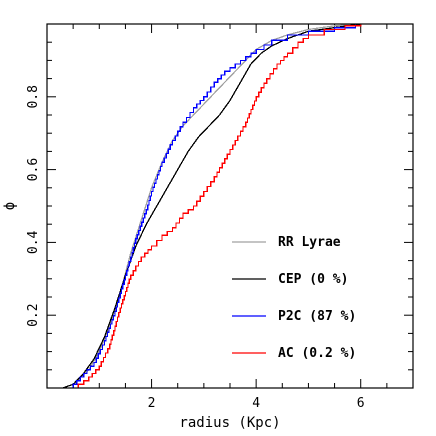 Image resolution: width=436 pixels, height=436 pixels. Describe the element at coordinates (33, 314) in the screenshot. I see `y-tick-label: 0.2` at that location.